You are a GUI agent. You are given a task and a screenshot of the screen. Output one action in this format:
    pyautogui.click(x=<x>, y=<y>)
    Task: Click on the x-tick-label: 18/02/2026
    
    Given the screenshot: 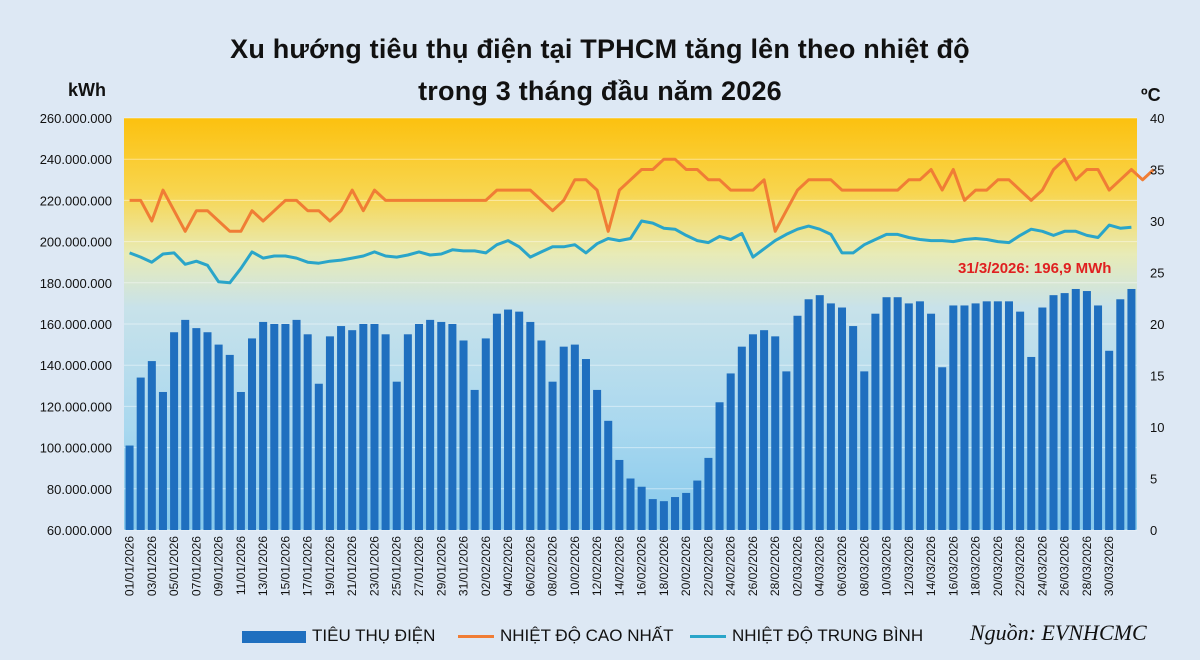 What is the action you would take?
    pyautogui.click(x=664, y=566)
    